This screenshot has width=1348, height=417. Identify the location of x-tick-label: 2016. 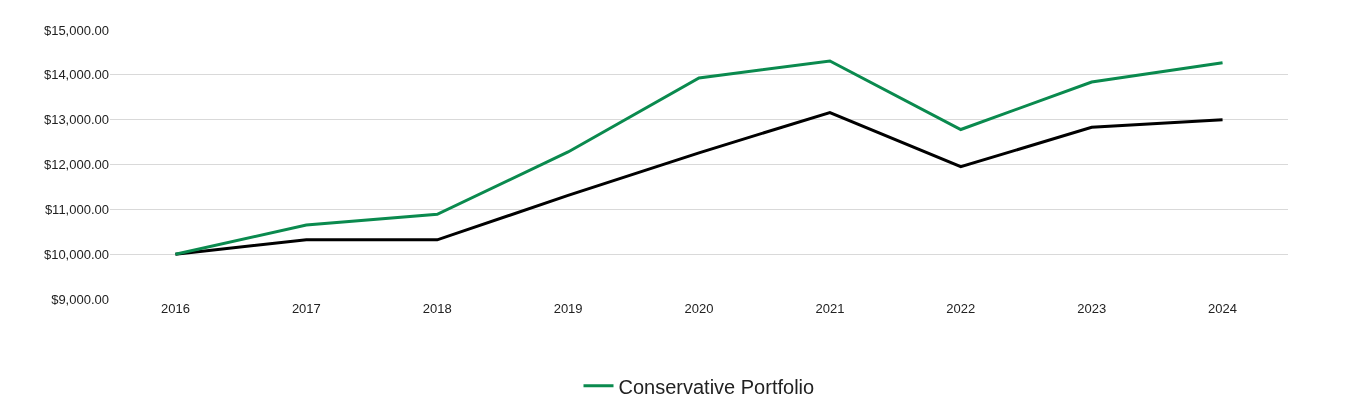
(175, 308).